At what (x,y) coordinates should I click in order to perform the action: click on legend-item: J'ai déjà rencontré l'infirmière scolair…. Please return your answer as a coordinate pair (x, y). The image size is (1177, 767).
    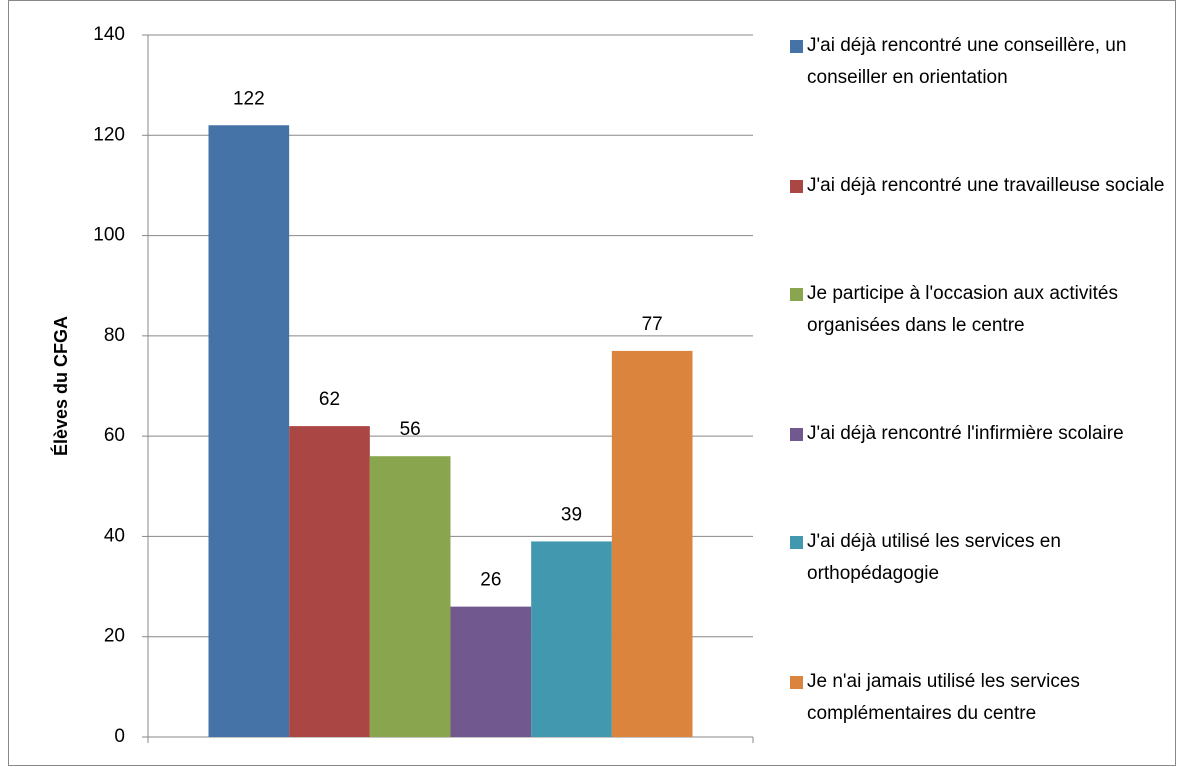
    Looking at the image, I should click on (980, 434).